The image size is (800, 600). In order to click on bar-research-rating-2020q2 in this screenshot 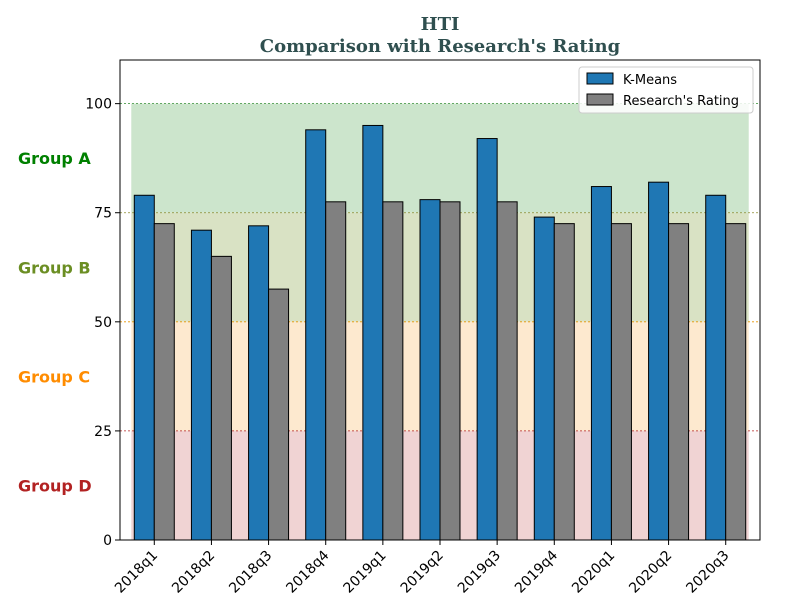, I will do `click(679, 382)`.